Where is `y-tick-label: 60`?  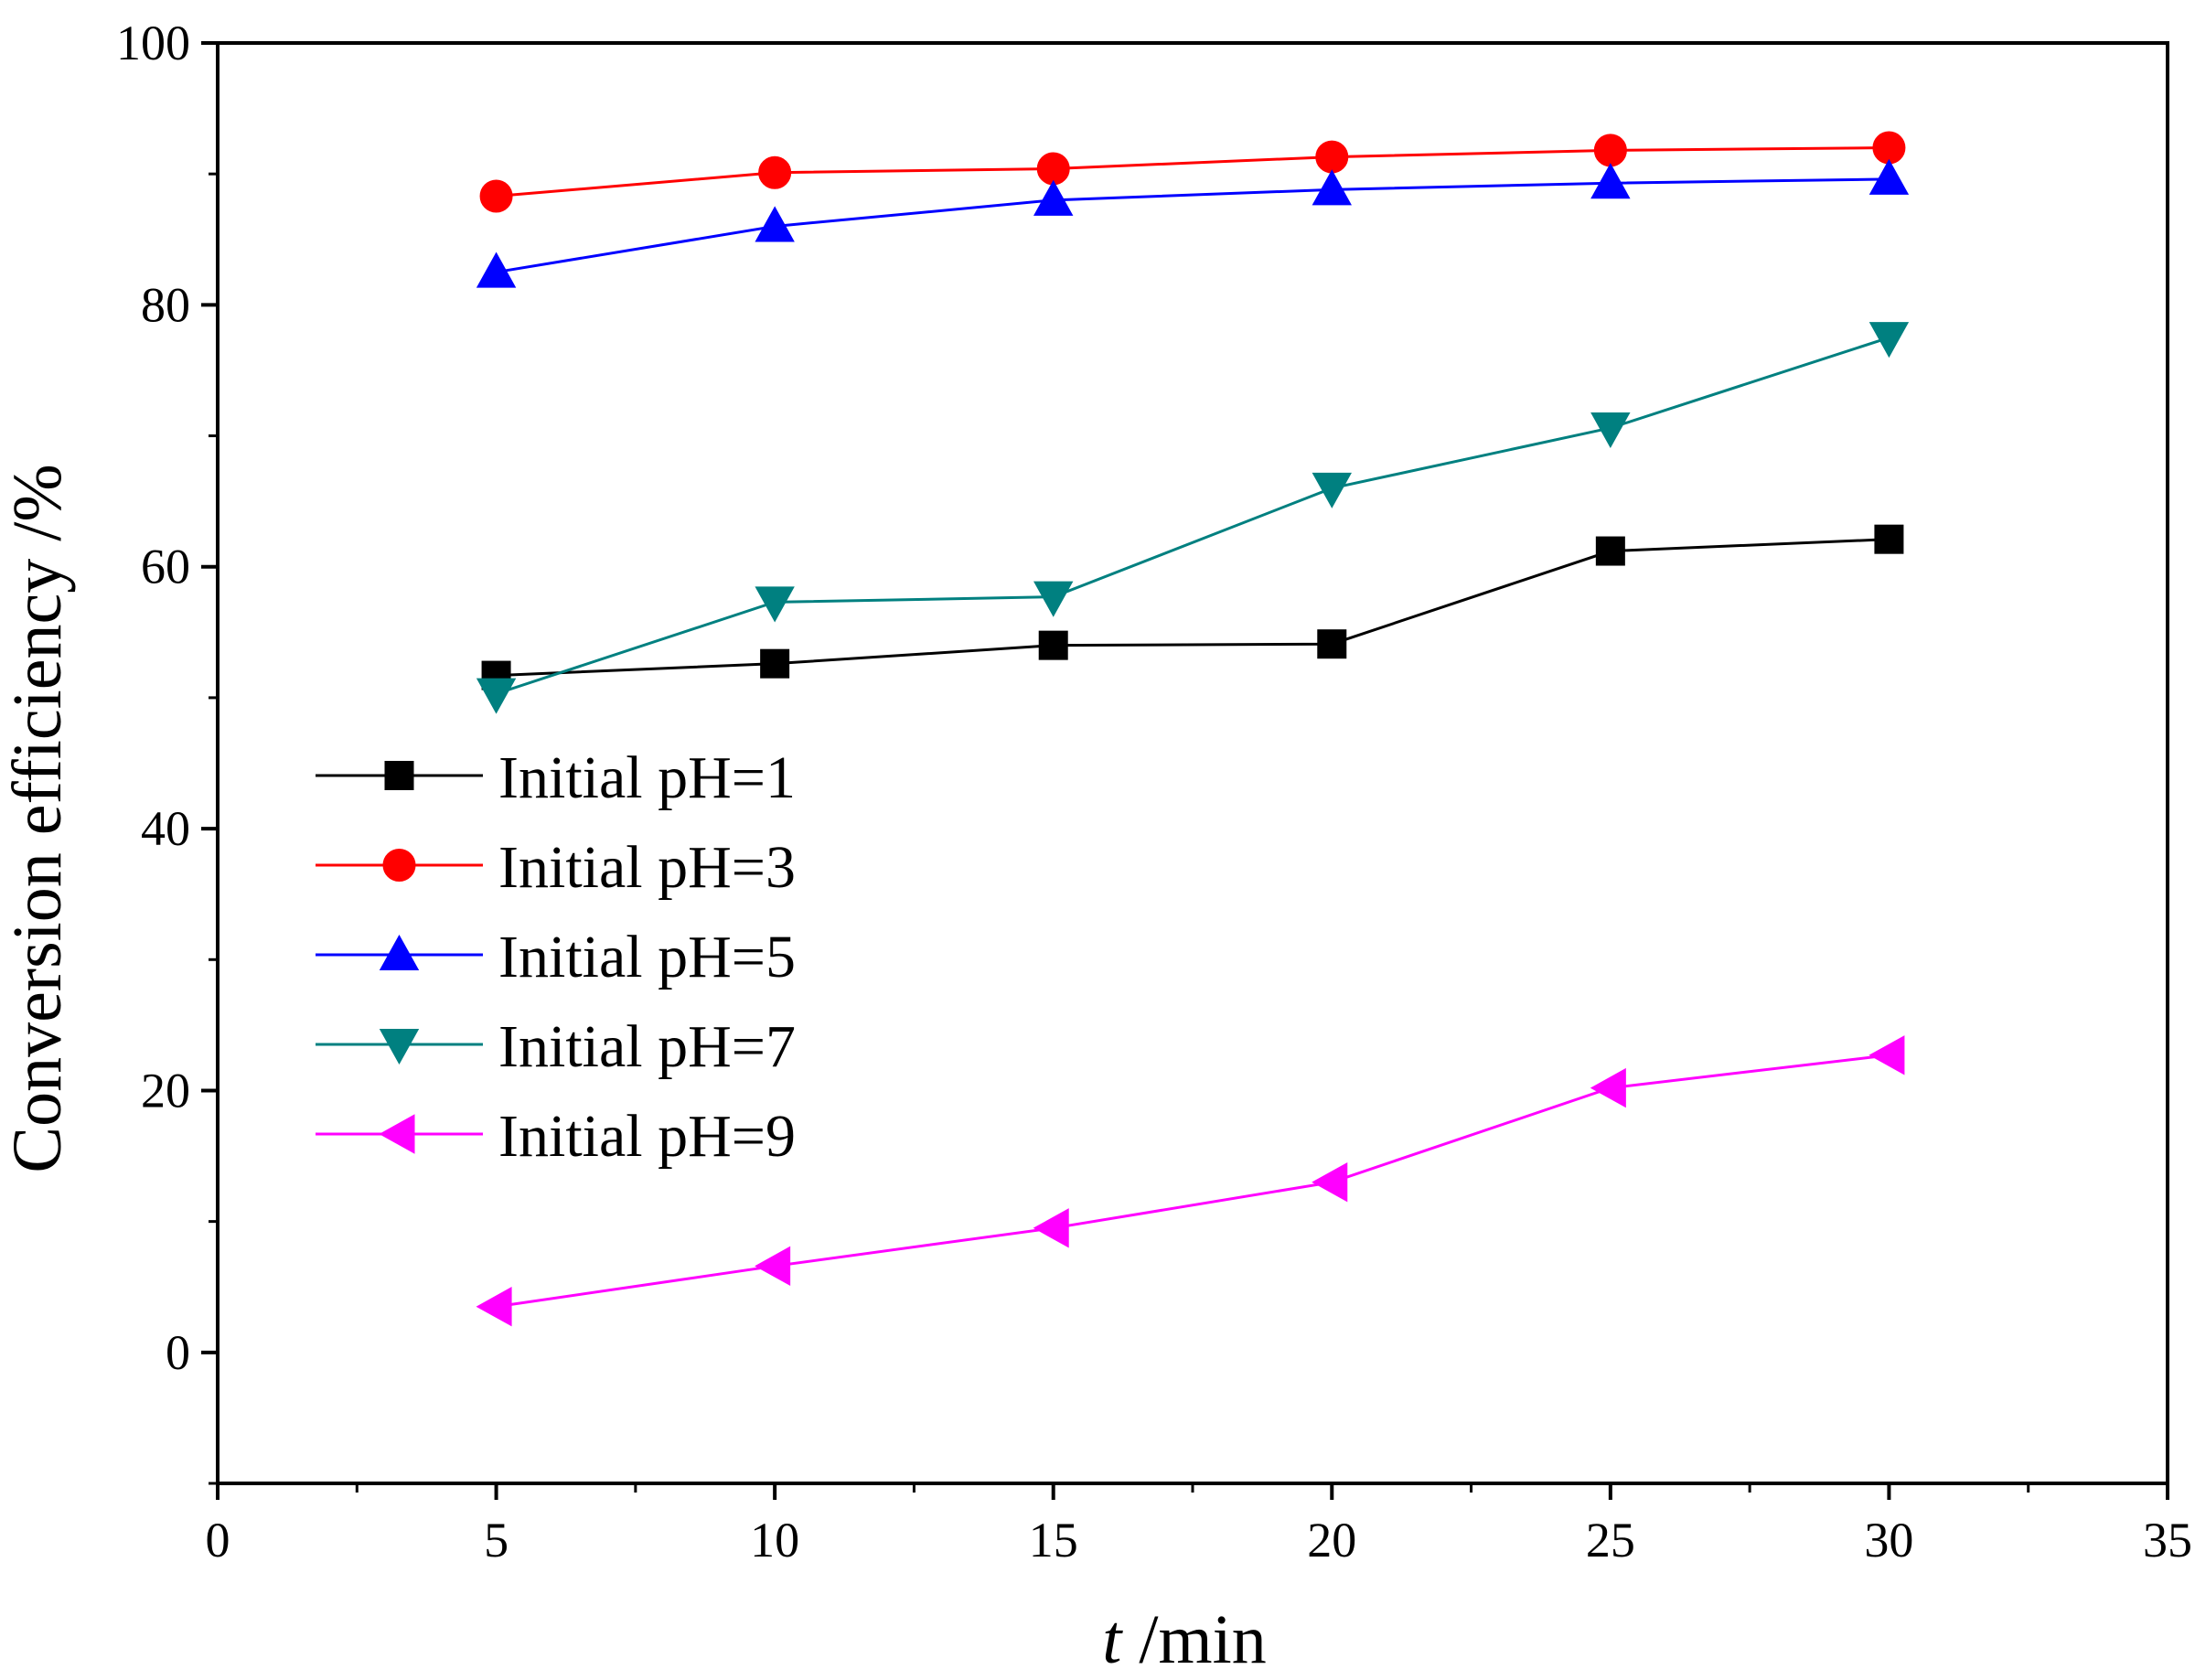
y-tick-label: 60 is located at coordinates (165, 567).